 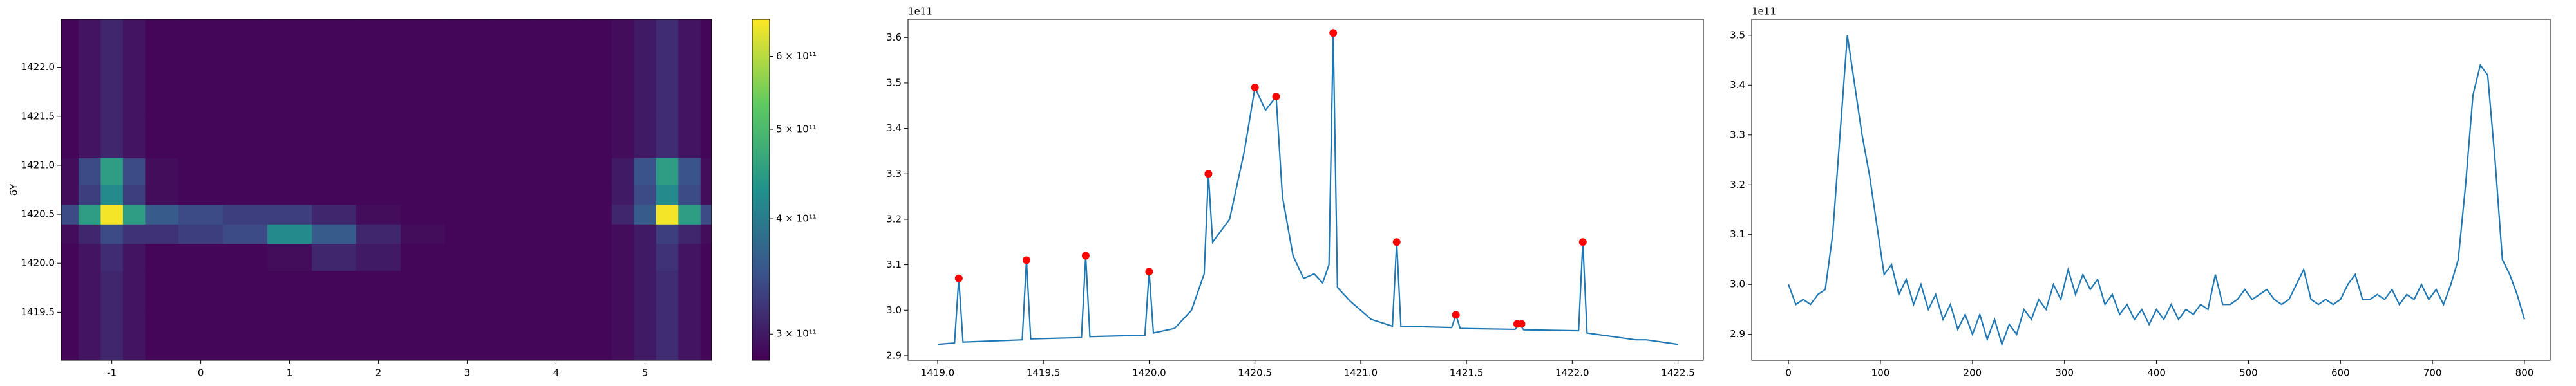 What do you see at coordinates (894, 310) in the screenshot?
I see `y-tick-label: 3.0` at bounding box center [894, 310].